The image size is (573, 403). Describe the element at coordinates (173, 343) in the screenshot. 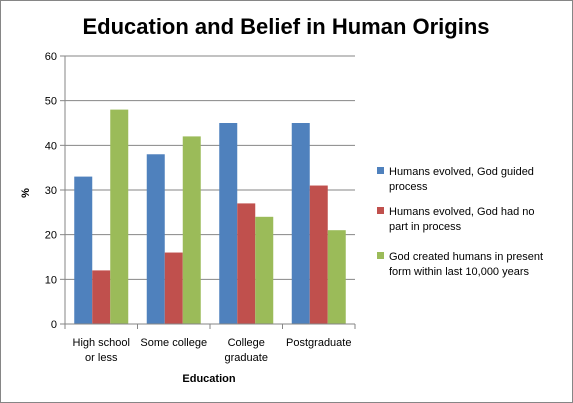

I see `x-tick-label: Some college` at that location.